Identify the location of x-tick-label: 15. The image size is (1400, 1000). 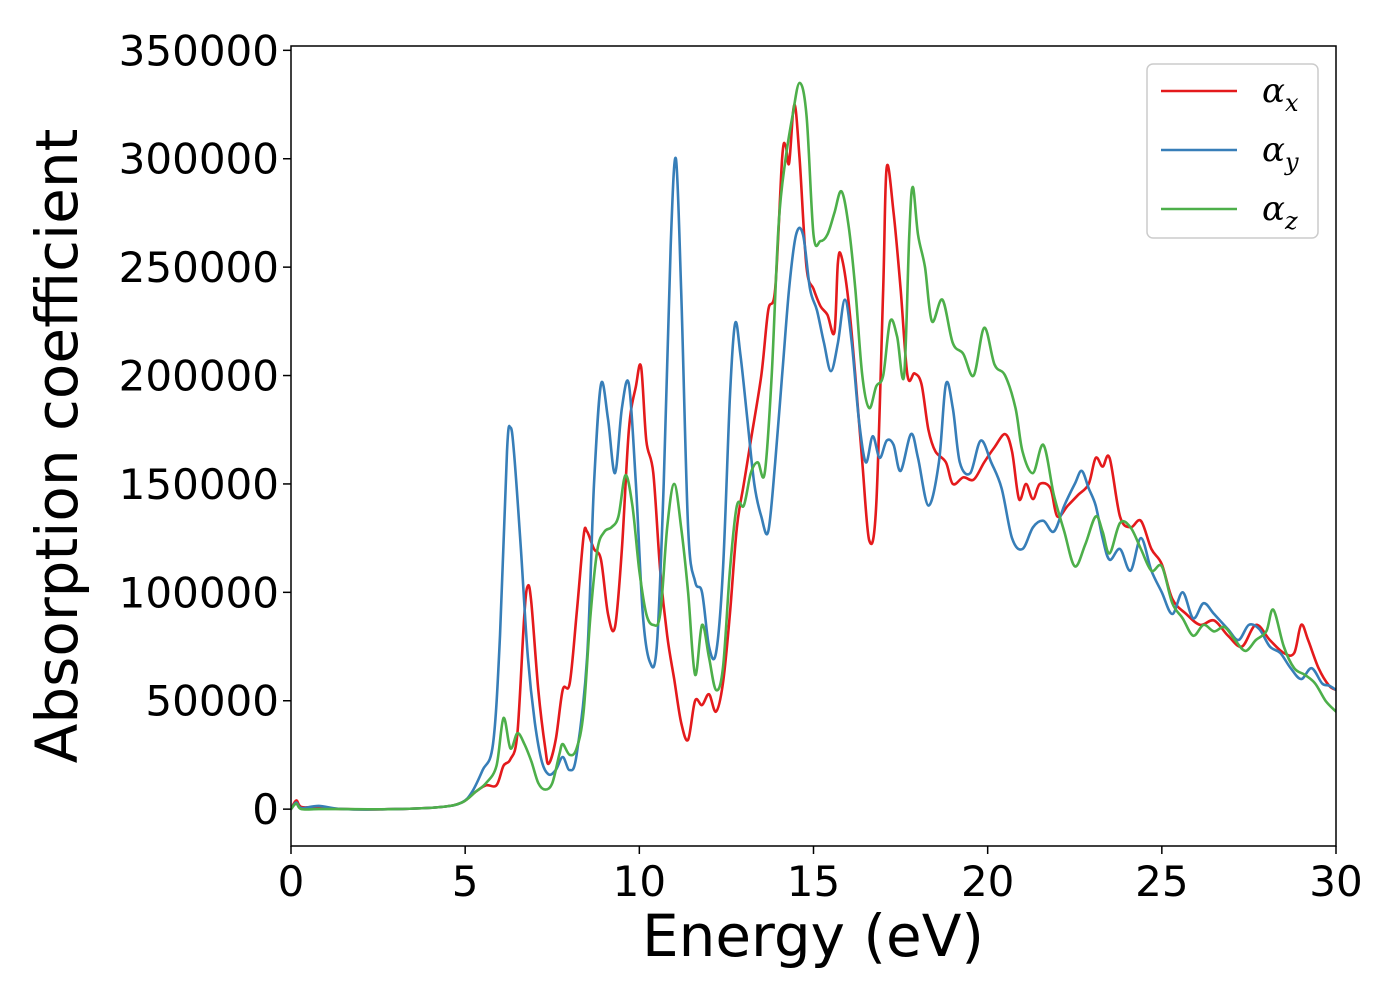
(813, 881).